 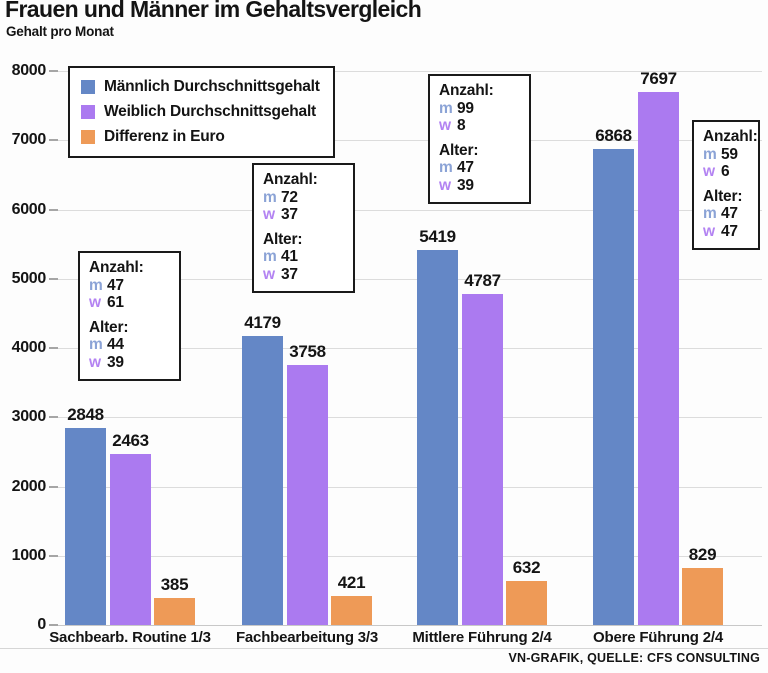 I want to click on x-axis-category-label: Mittlere Führung 2/4, so click(x=482, y=637).